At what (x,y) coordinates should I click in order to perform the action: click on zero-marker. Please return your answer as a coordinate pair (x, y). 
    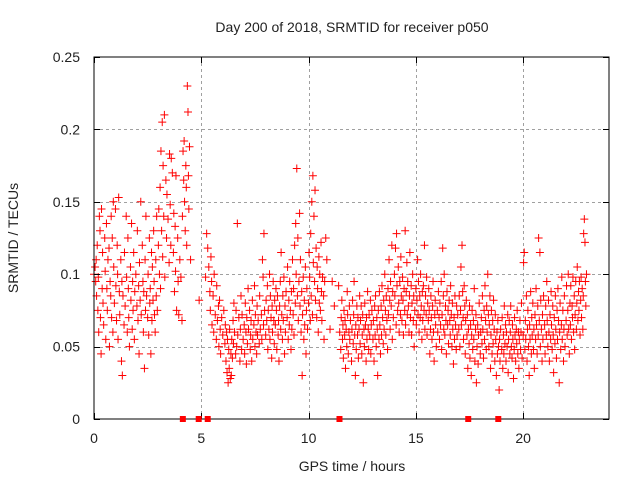
    Looking at the image, I should click on (207, 419).